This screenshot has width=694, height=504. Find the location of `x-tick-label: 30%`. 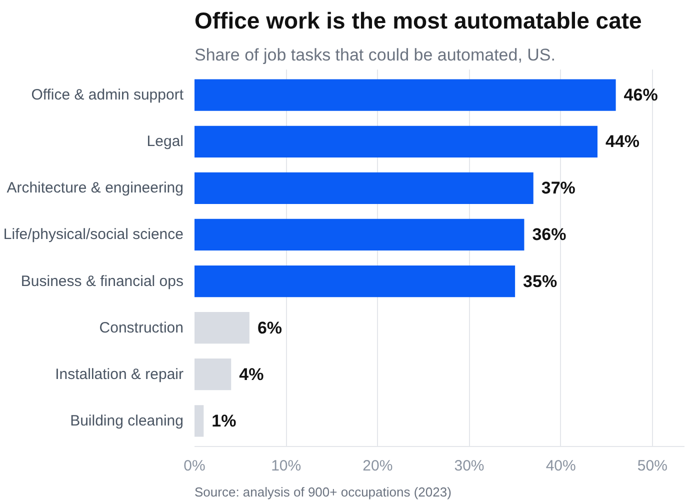

x-tick-label: 30% is located at coordinates (469, 466).